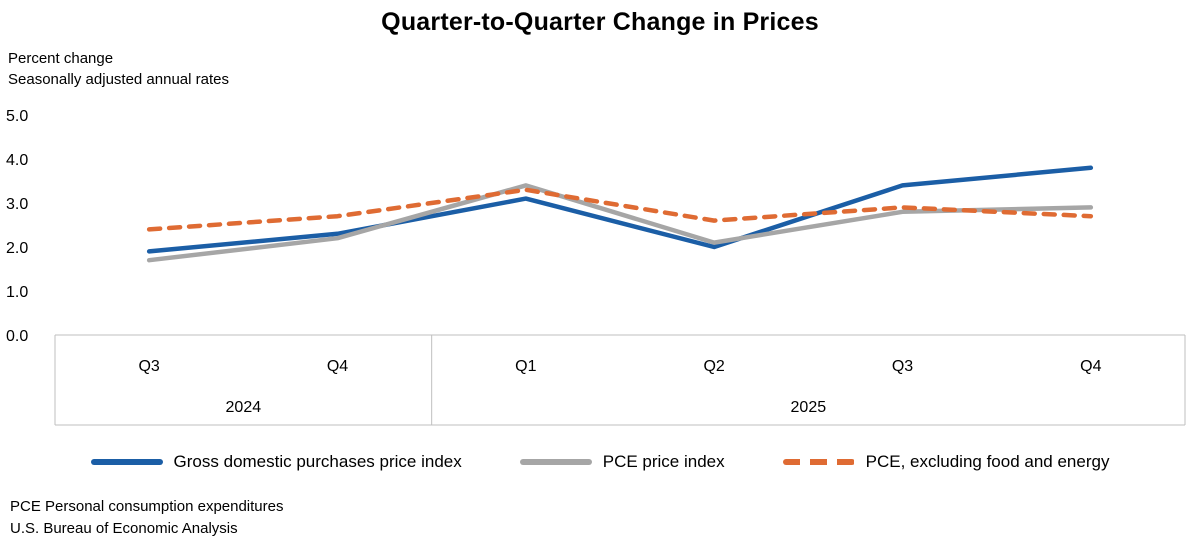  I want to click on legend-label: PCE price index, so click(663, 461).